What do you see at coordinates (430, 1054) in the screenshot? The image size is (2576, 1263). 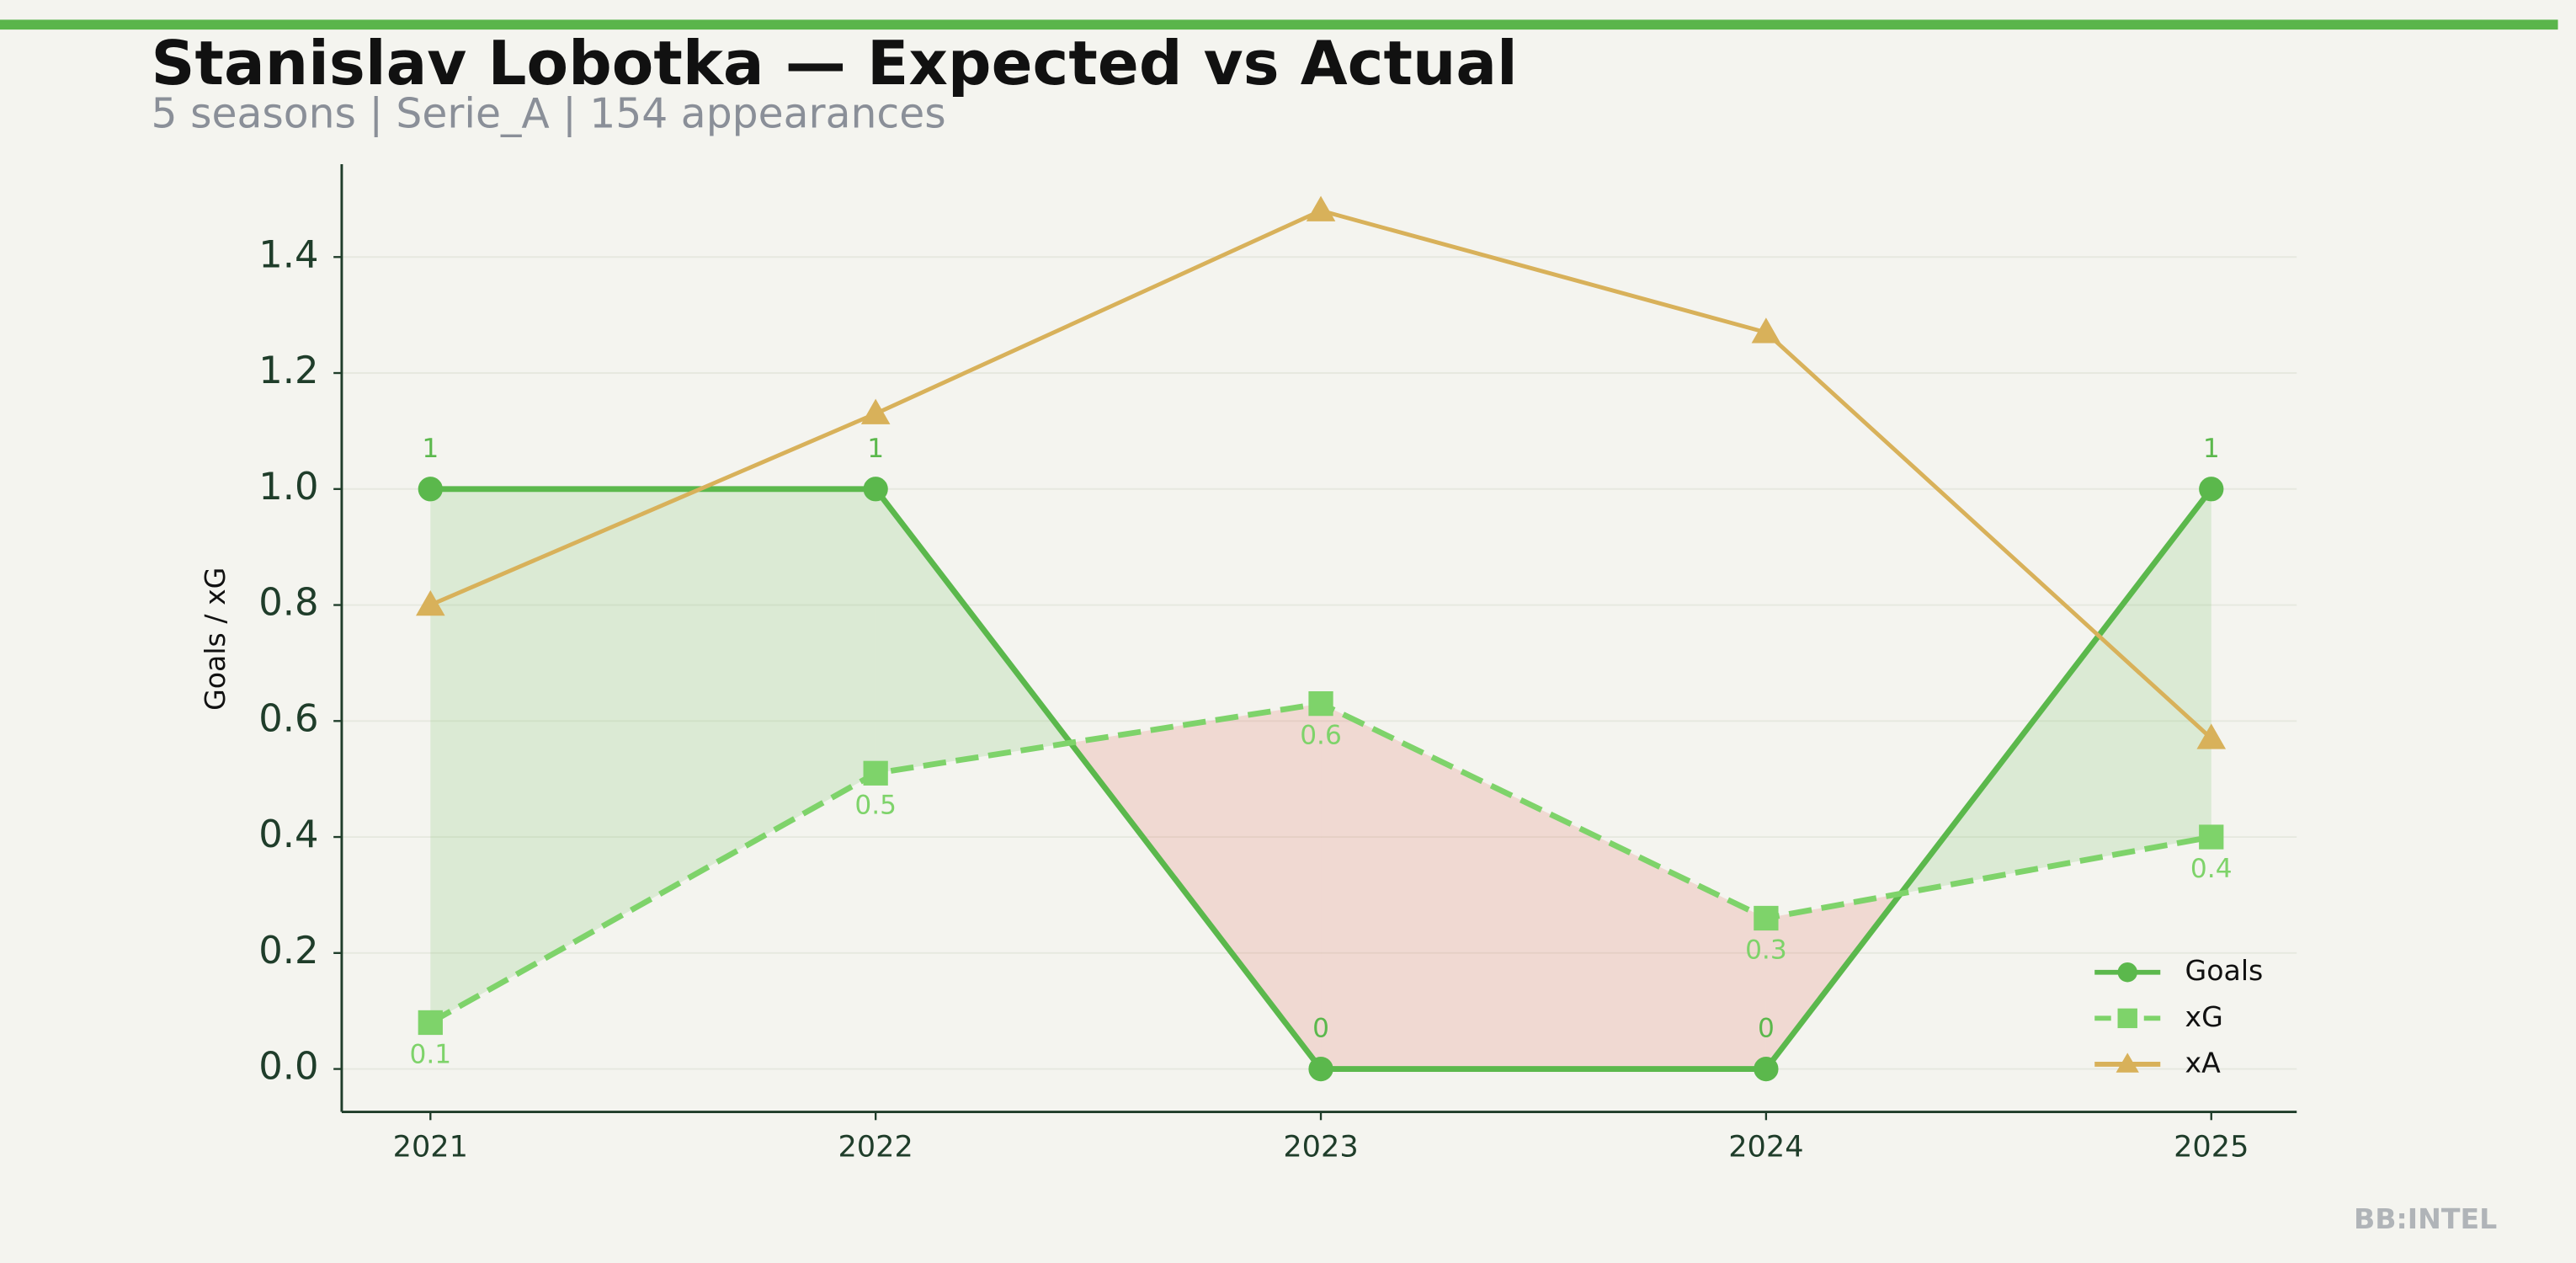 I see `data-label: 0.1` at bounding box center [430, 1054].